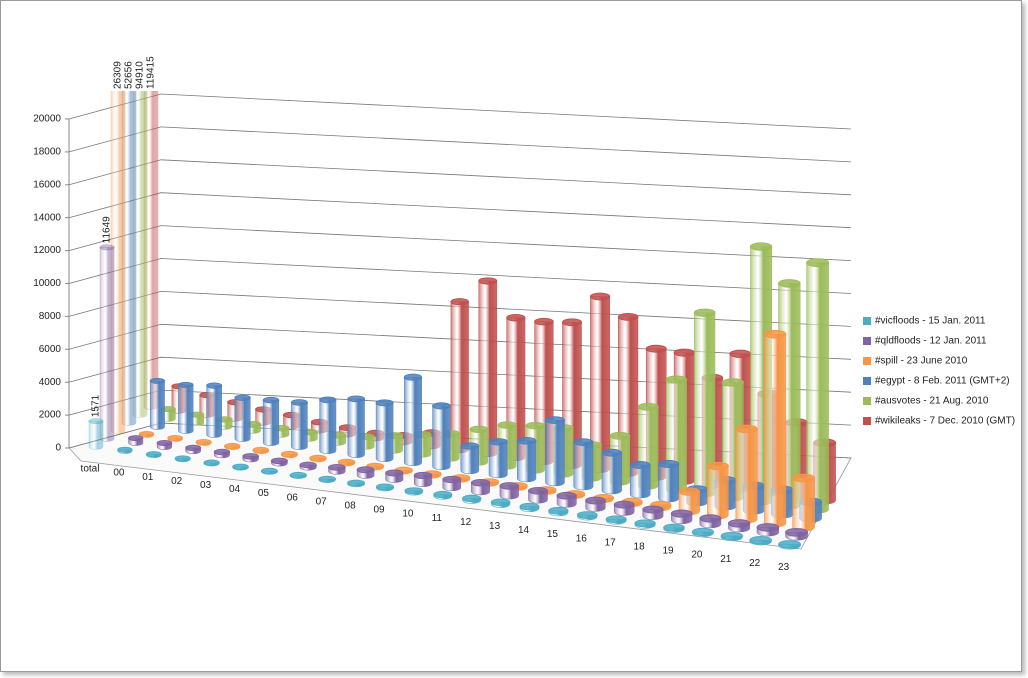 The height and width of the screenshot is (678, 1028). Describe the element at coordinates (47, 283) in the screenshot. I see `y-tick-label: 10000` at that location.